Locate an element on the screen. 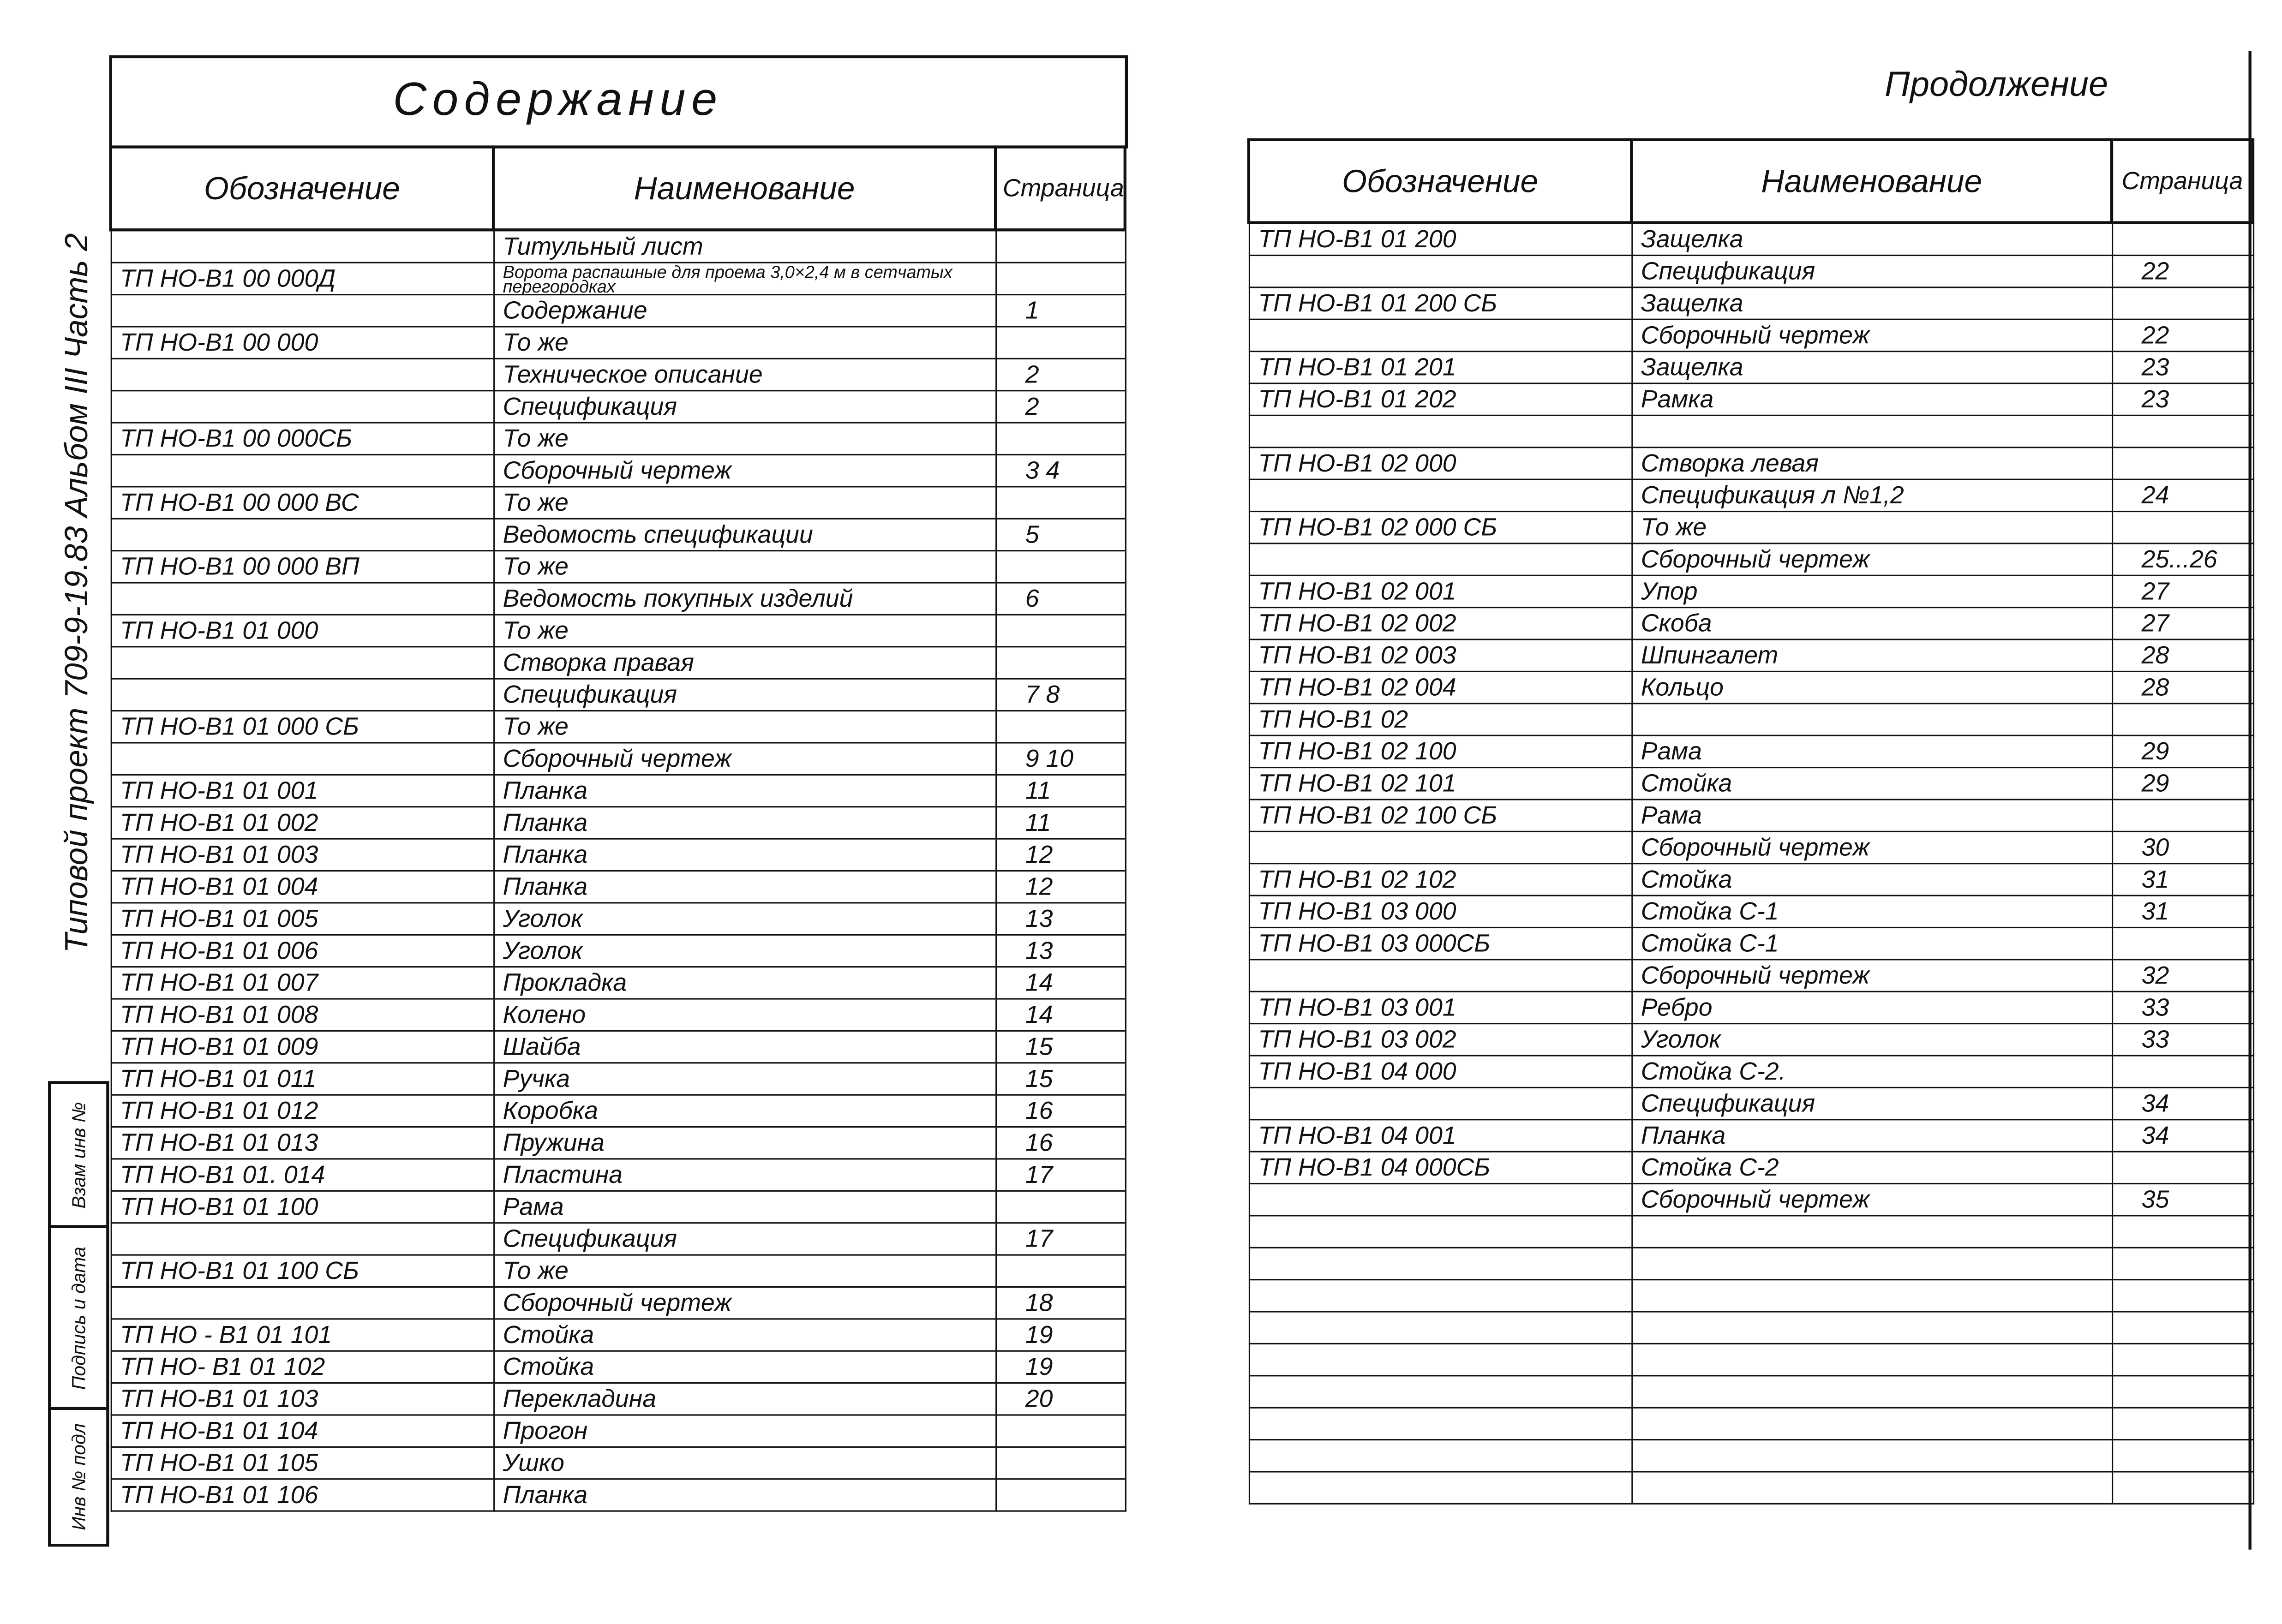 The width and height of the screenshot is (2282, 1624). cell-name: Содержание is located at coordinates (744, 311).